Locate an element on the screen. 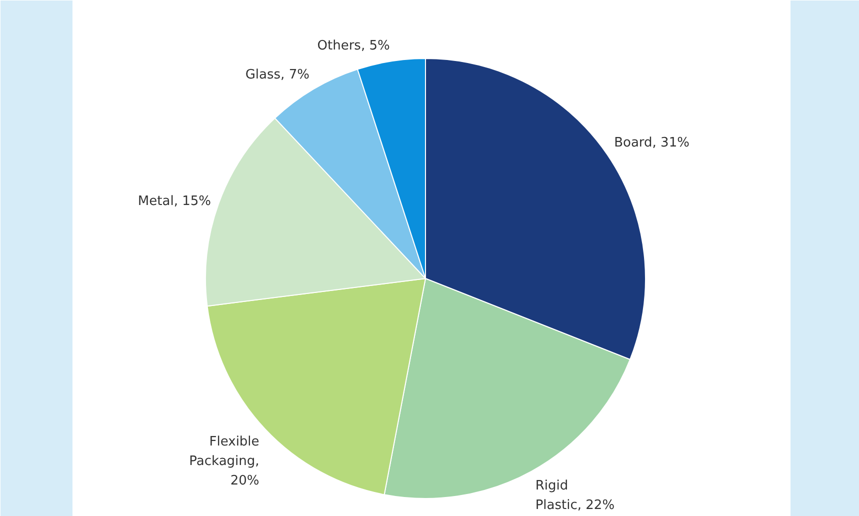  slice-label: Board, 31% is located at coordinates (652, 142).